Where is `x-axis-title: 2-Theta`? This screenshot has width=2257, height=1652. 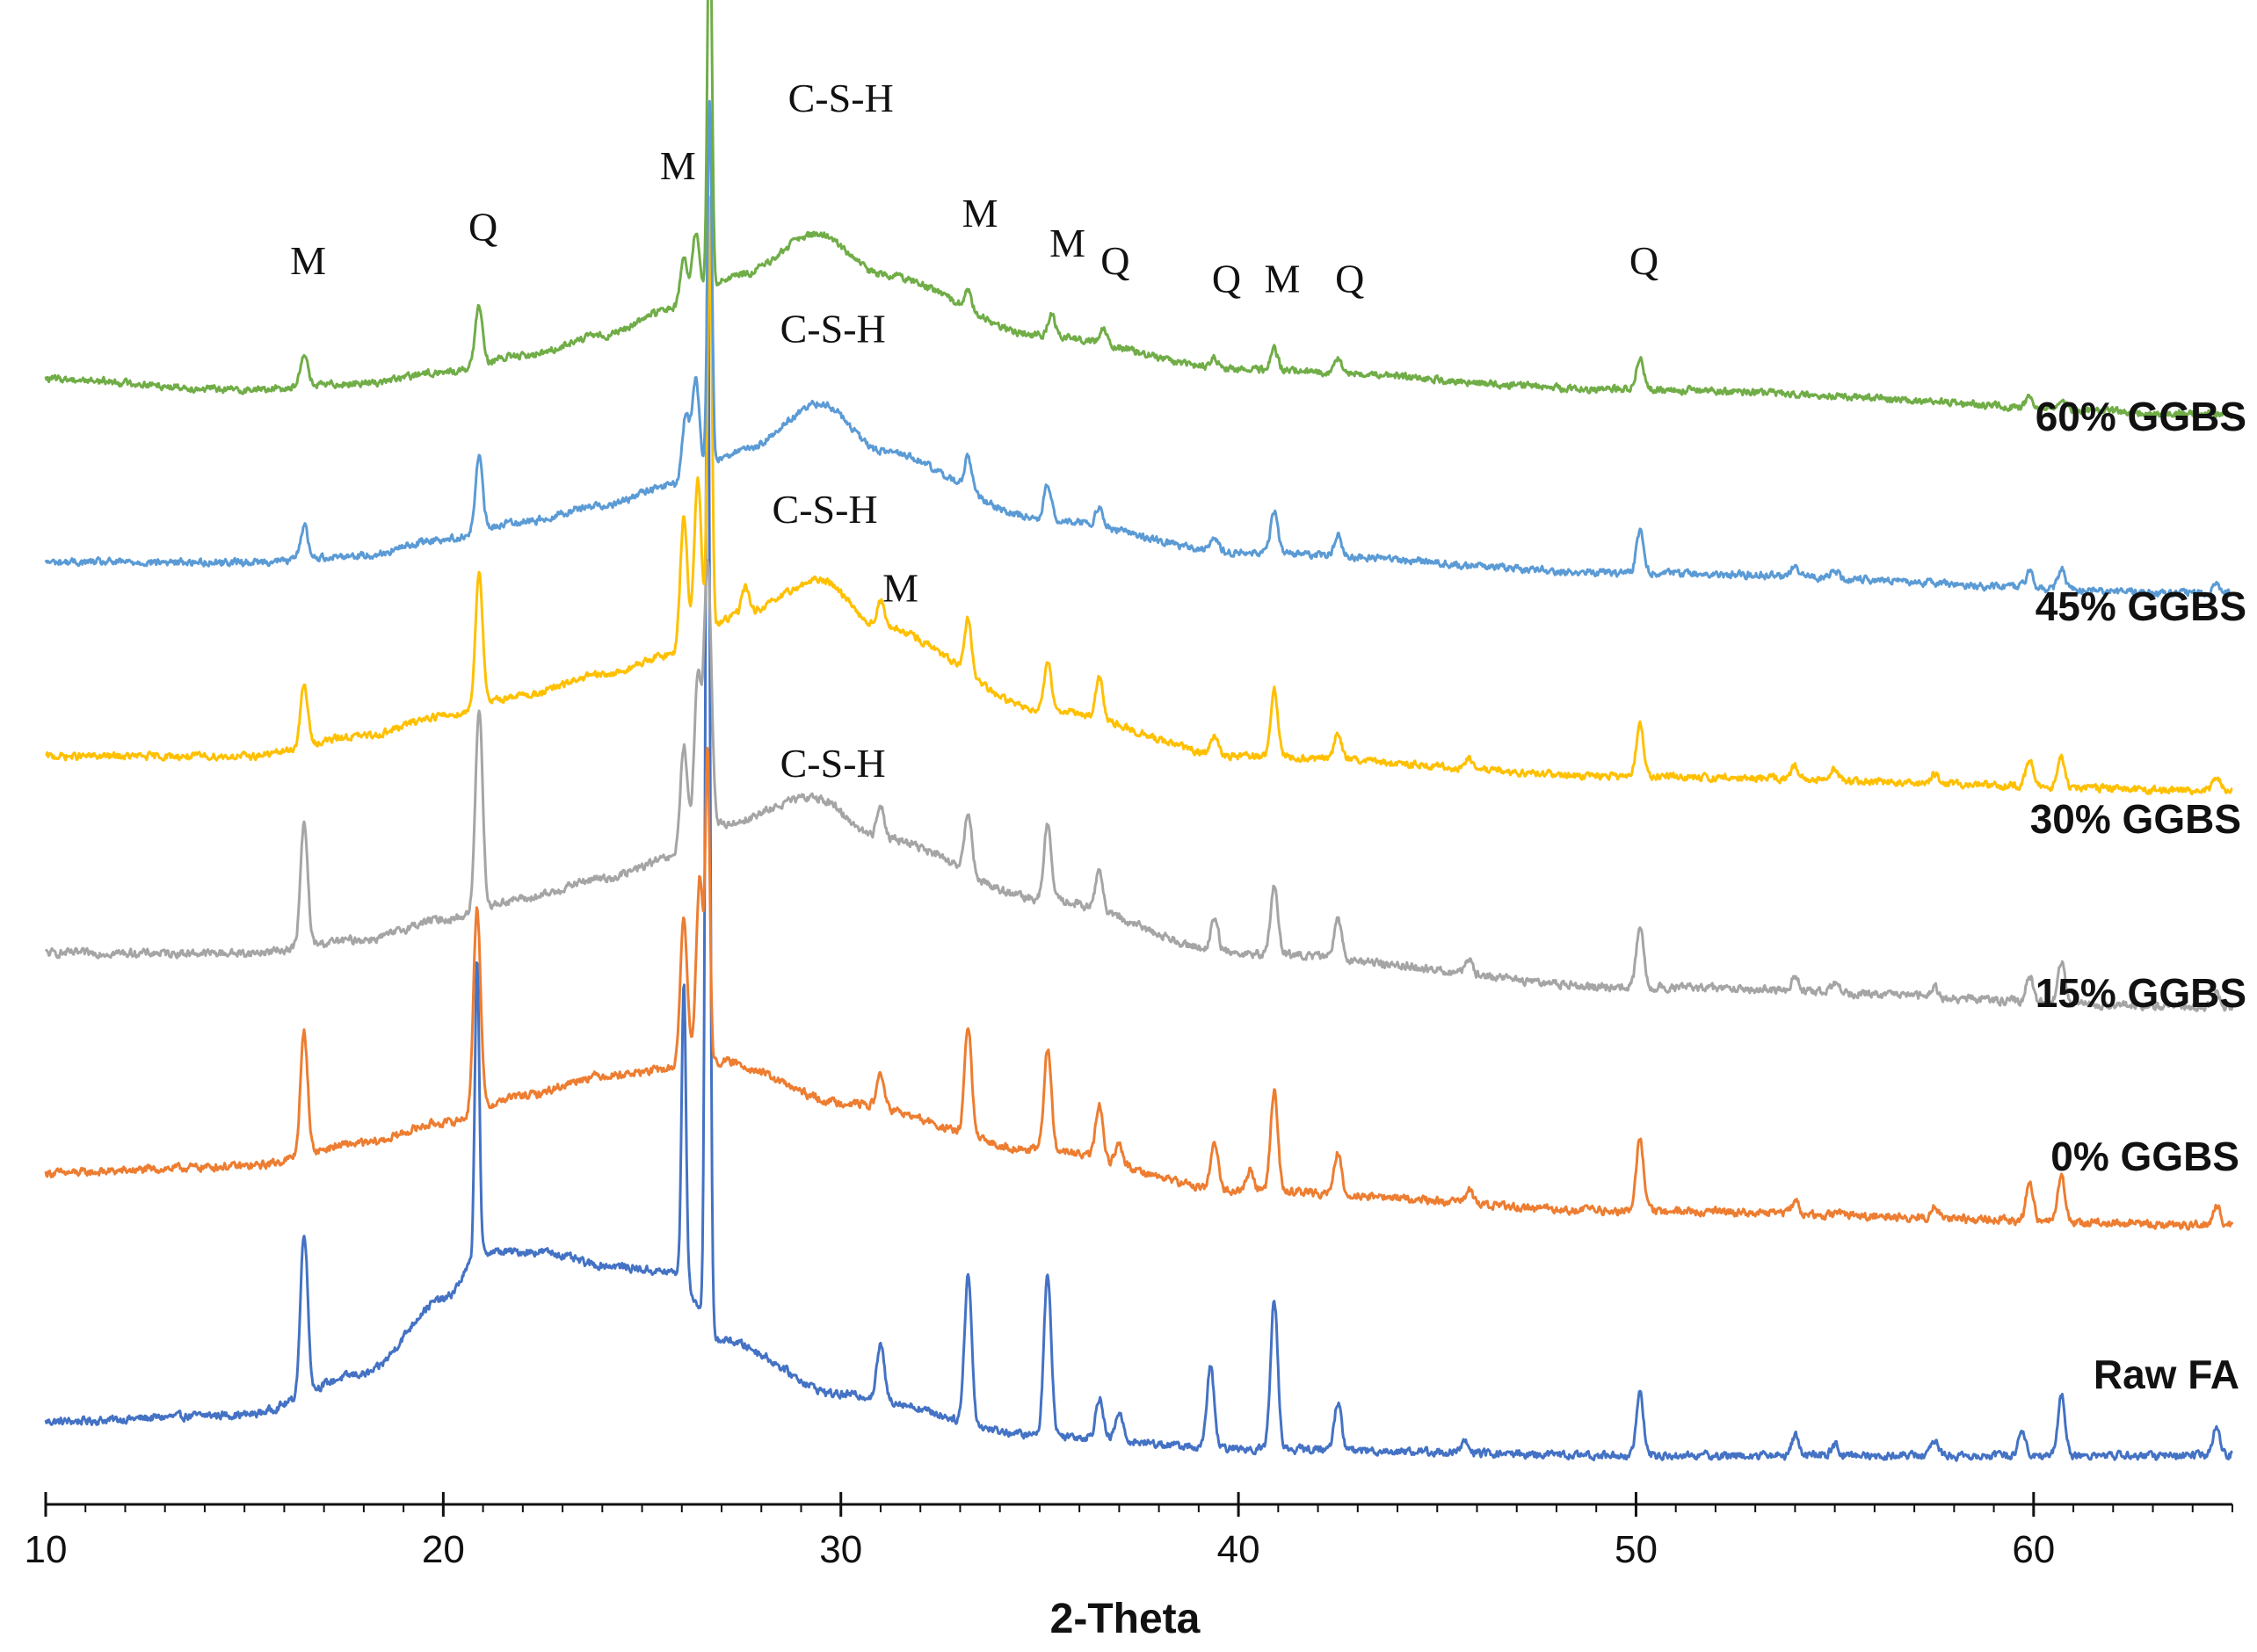
x-axis-title: 2-Theta is located at coordinates (1125, 1619).